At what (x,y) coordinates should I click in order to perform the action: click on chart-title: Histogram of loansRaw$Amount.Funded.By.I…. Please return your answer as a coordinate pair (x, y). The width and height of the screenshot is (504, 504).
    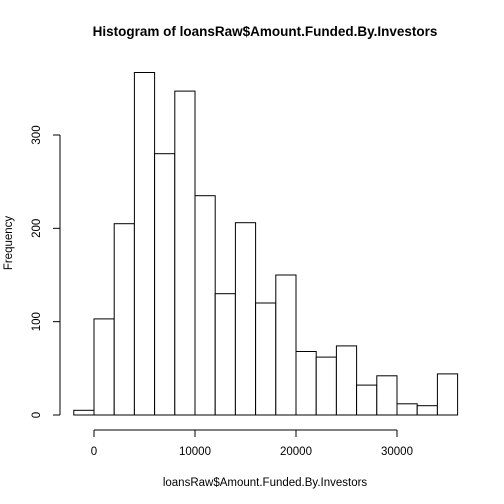
    Looking at the image, I should click on (265, 31).